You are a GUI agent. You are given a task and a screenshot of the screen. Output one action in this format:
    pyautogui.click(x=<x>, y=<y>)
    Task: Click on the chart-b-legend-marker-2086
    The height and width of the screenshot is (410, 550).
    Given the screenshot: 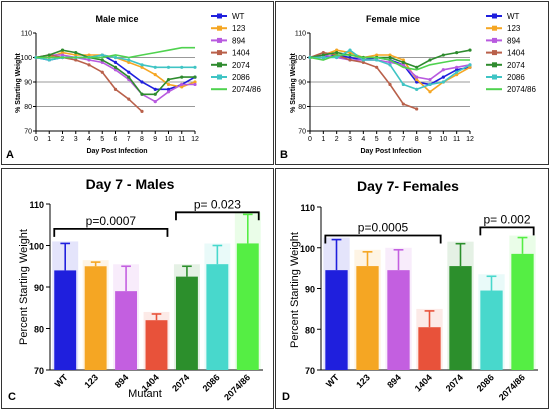 What is the action you would take?
    pyautogui.click(x=494, y=77)
    